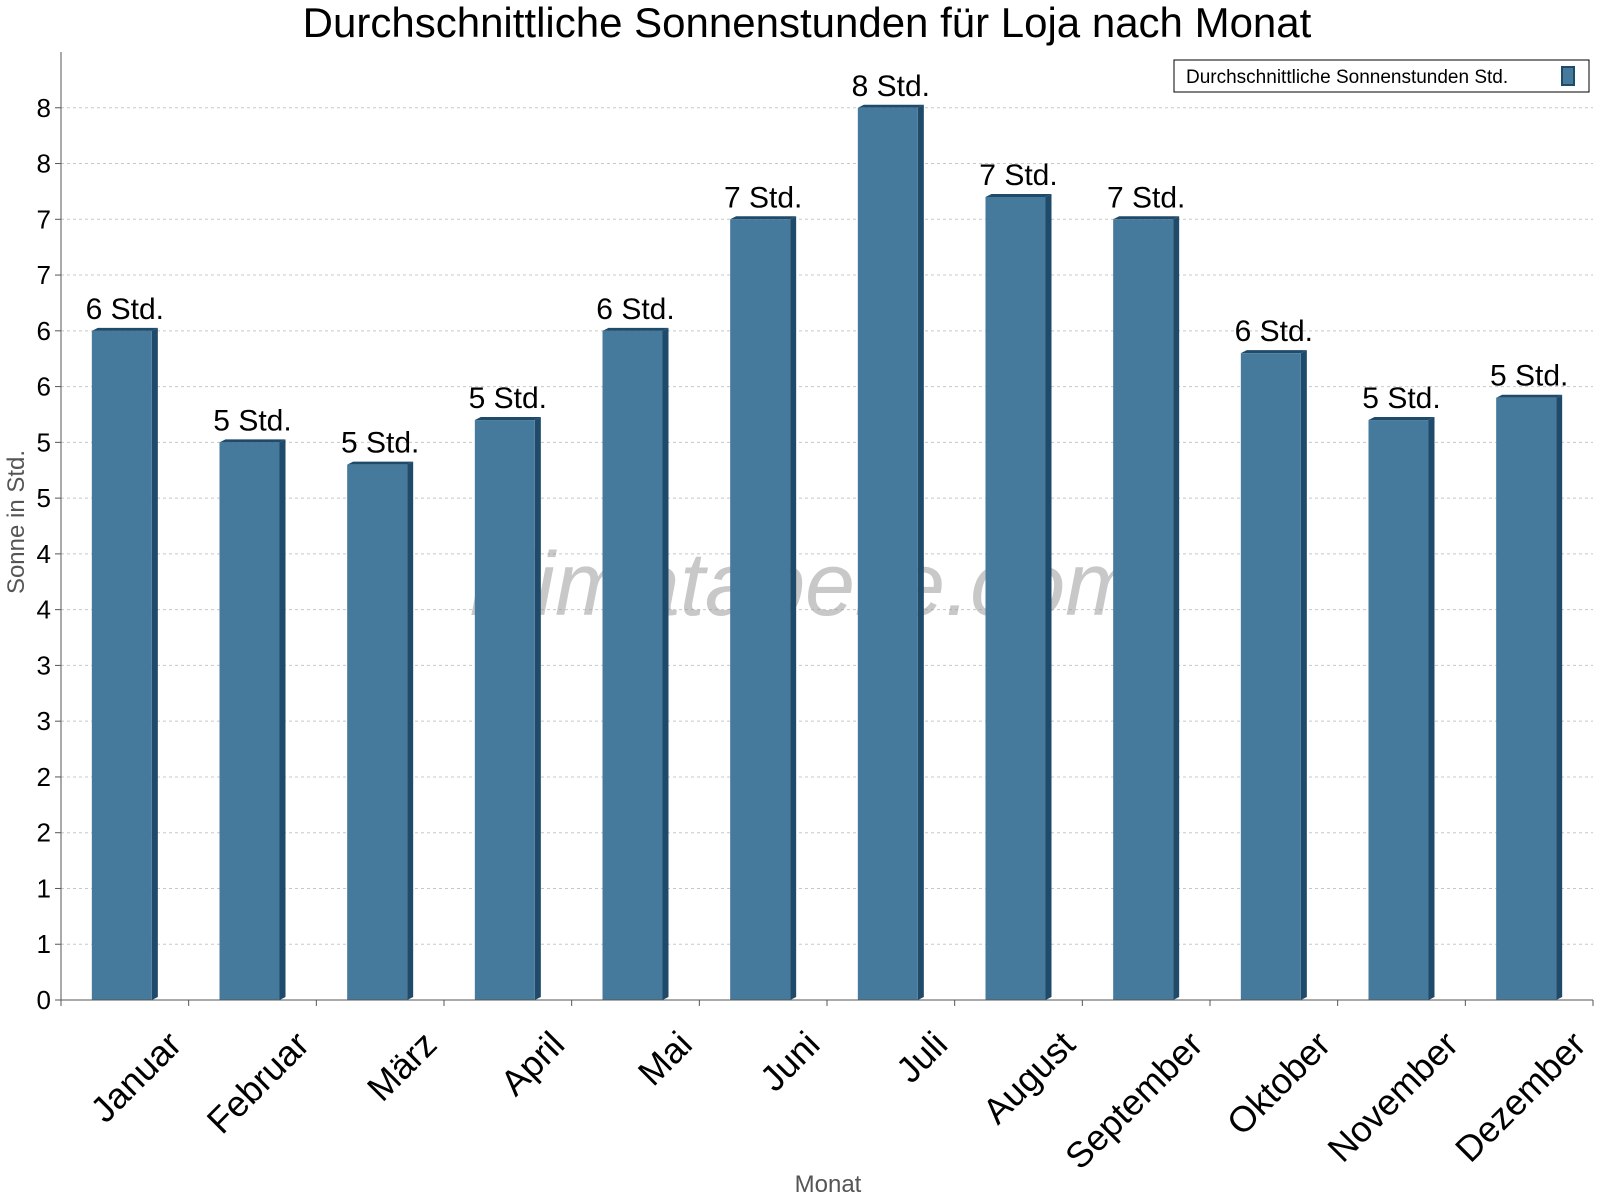 The height and width of the screenshot is (1200, 1600). What do you see at coordinates (891, 86) in the screenshot?
I see `data-label: 8 Std.` at bounding box center [891, 86].